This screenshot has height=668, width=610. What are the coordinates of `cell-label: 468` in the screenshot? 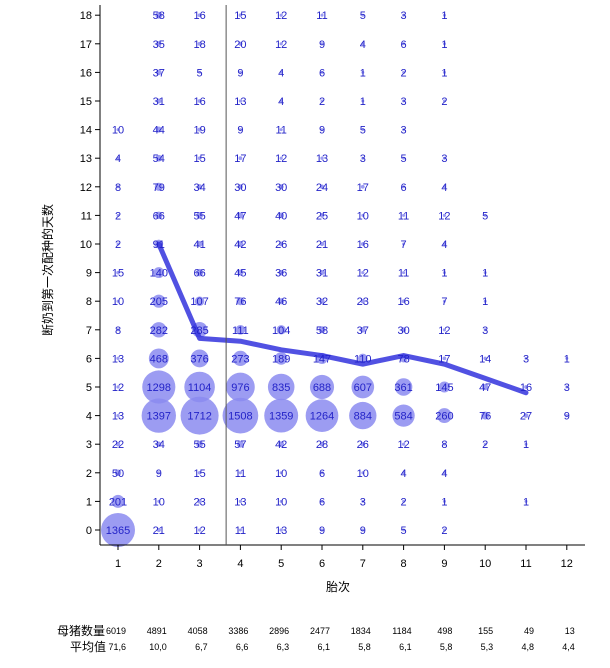 It's located at (159, 359).